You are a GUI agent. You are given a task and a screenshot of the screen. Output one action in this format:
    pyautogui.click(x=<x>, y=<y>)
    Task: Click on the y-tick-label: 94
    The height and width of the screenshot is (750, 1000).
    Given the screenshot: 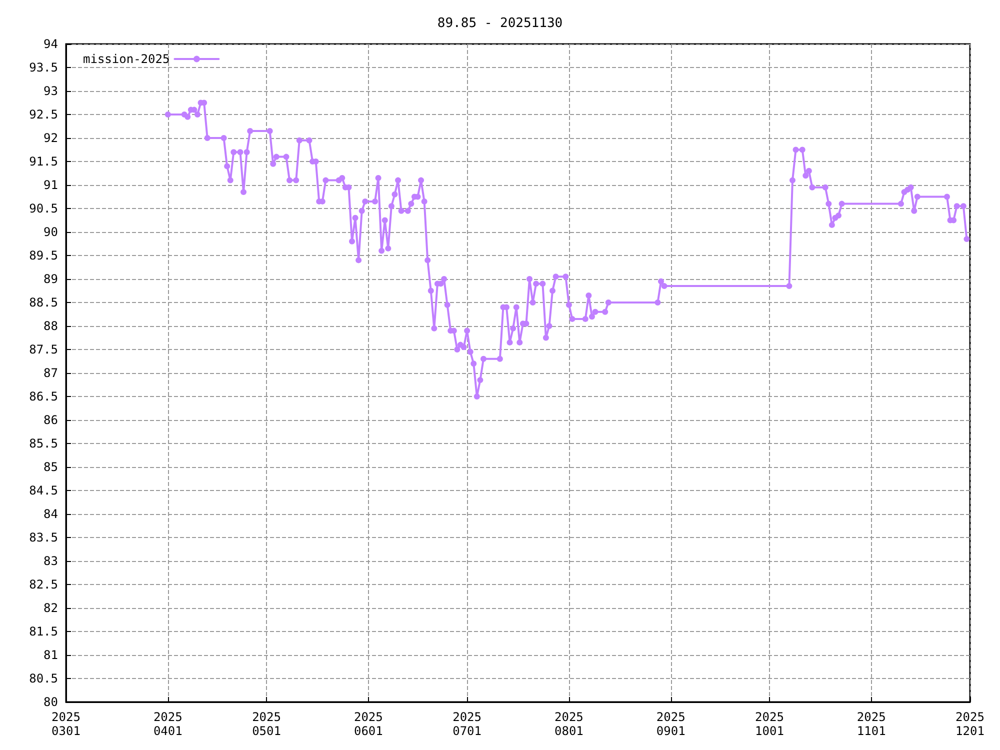 What is the action you would take?
    pyautogui.click(x=51, y=44)
    